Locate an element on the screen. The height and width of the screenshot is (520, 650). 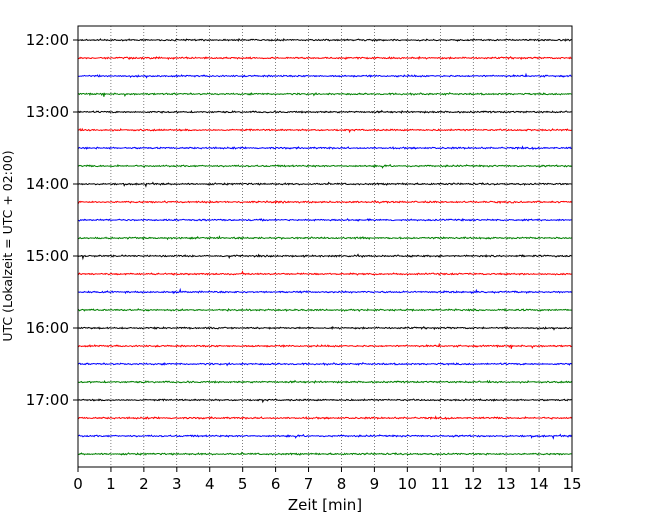
x-tick-label: 8 is located at coordinates (342, 484).